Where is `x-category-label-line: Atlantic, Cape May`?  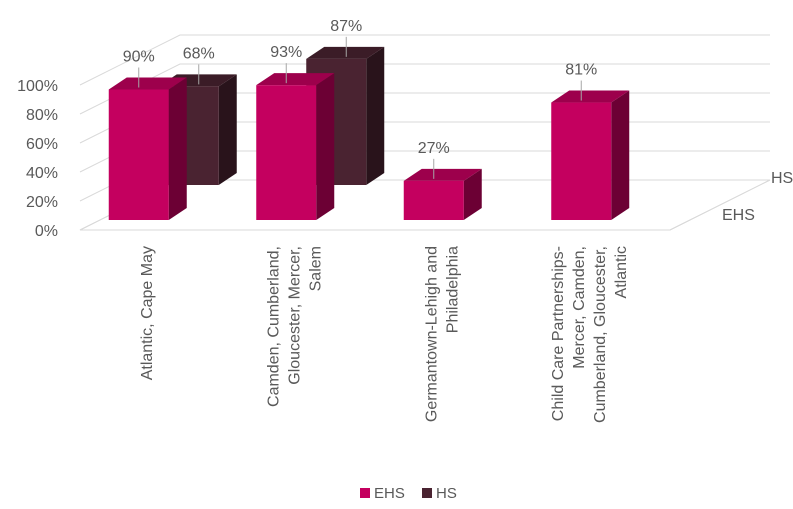 x-category-label-line: Atlantic, Cape May is located at coordinates (147, 313).